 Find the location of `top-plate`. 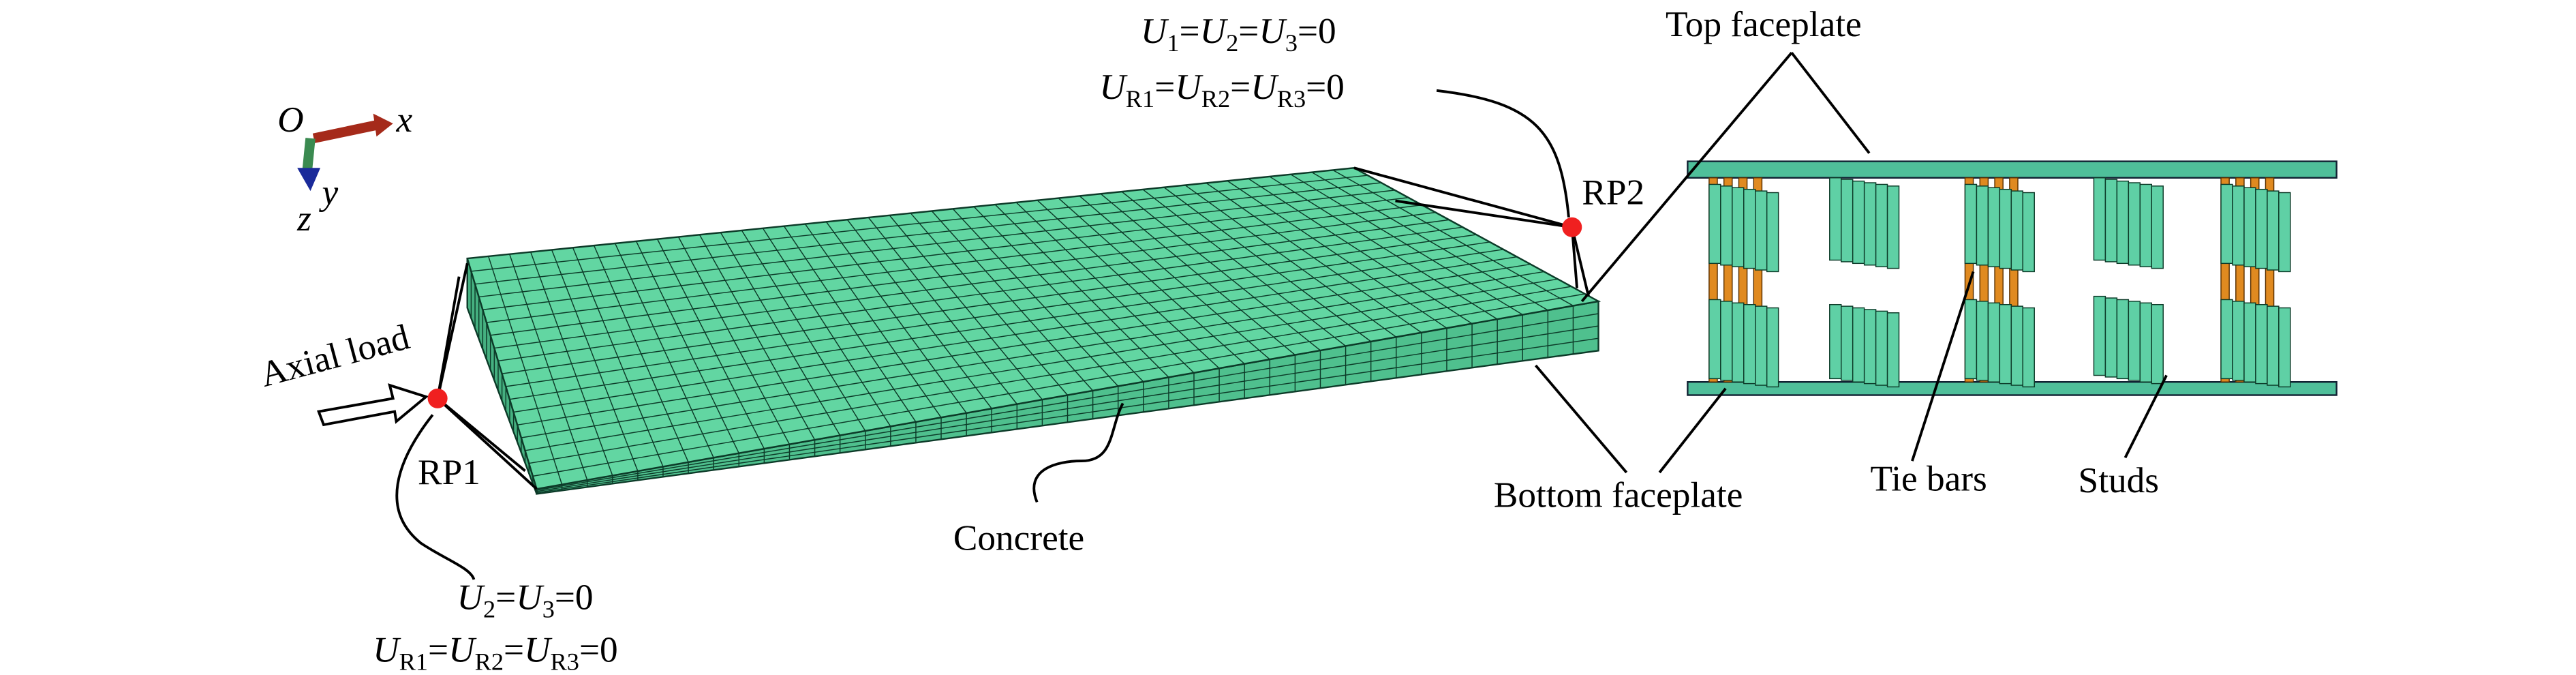

top-plate is located at coordinates (2012, 169).